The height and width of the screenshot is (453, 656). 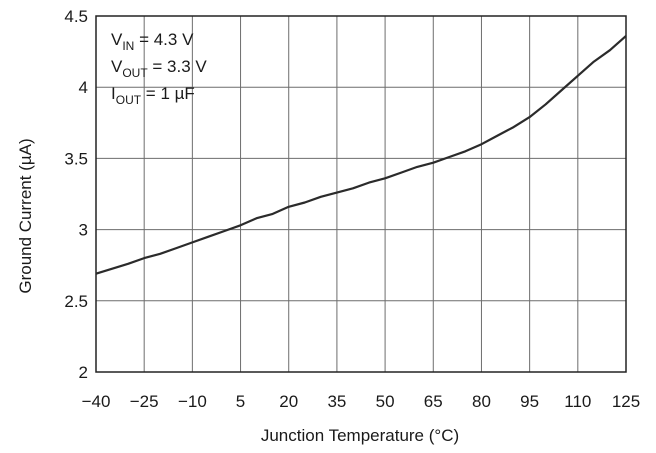 I want to click on x-tick-labels: −40 −25 −10 5 20 35 50 65 80 95 110 125, so click(x=361, y=401).